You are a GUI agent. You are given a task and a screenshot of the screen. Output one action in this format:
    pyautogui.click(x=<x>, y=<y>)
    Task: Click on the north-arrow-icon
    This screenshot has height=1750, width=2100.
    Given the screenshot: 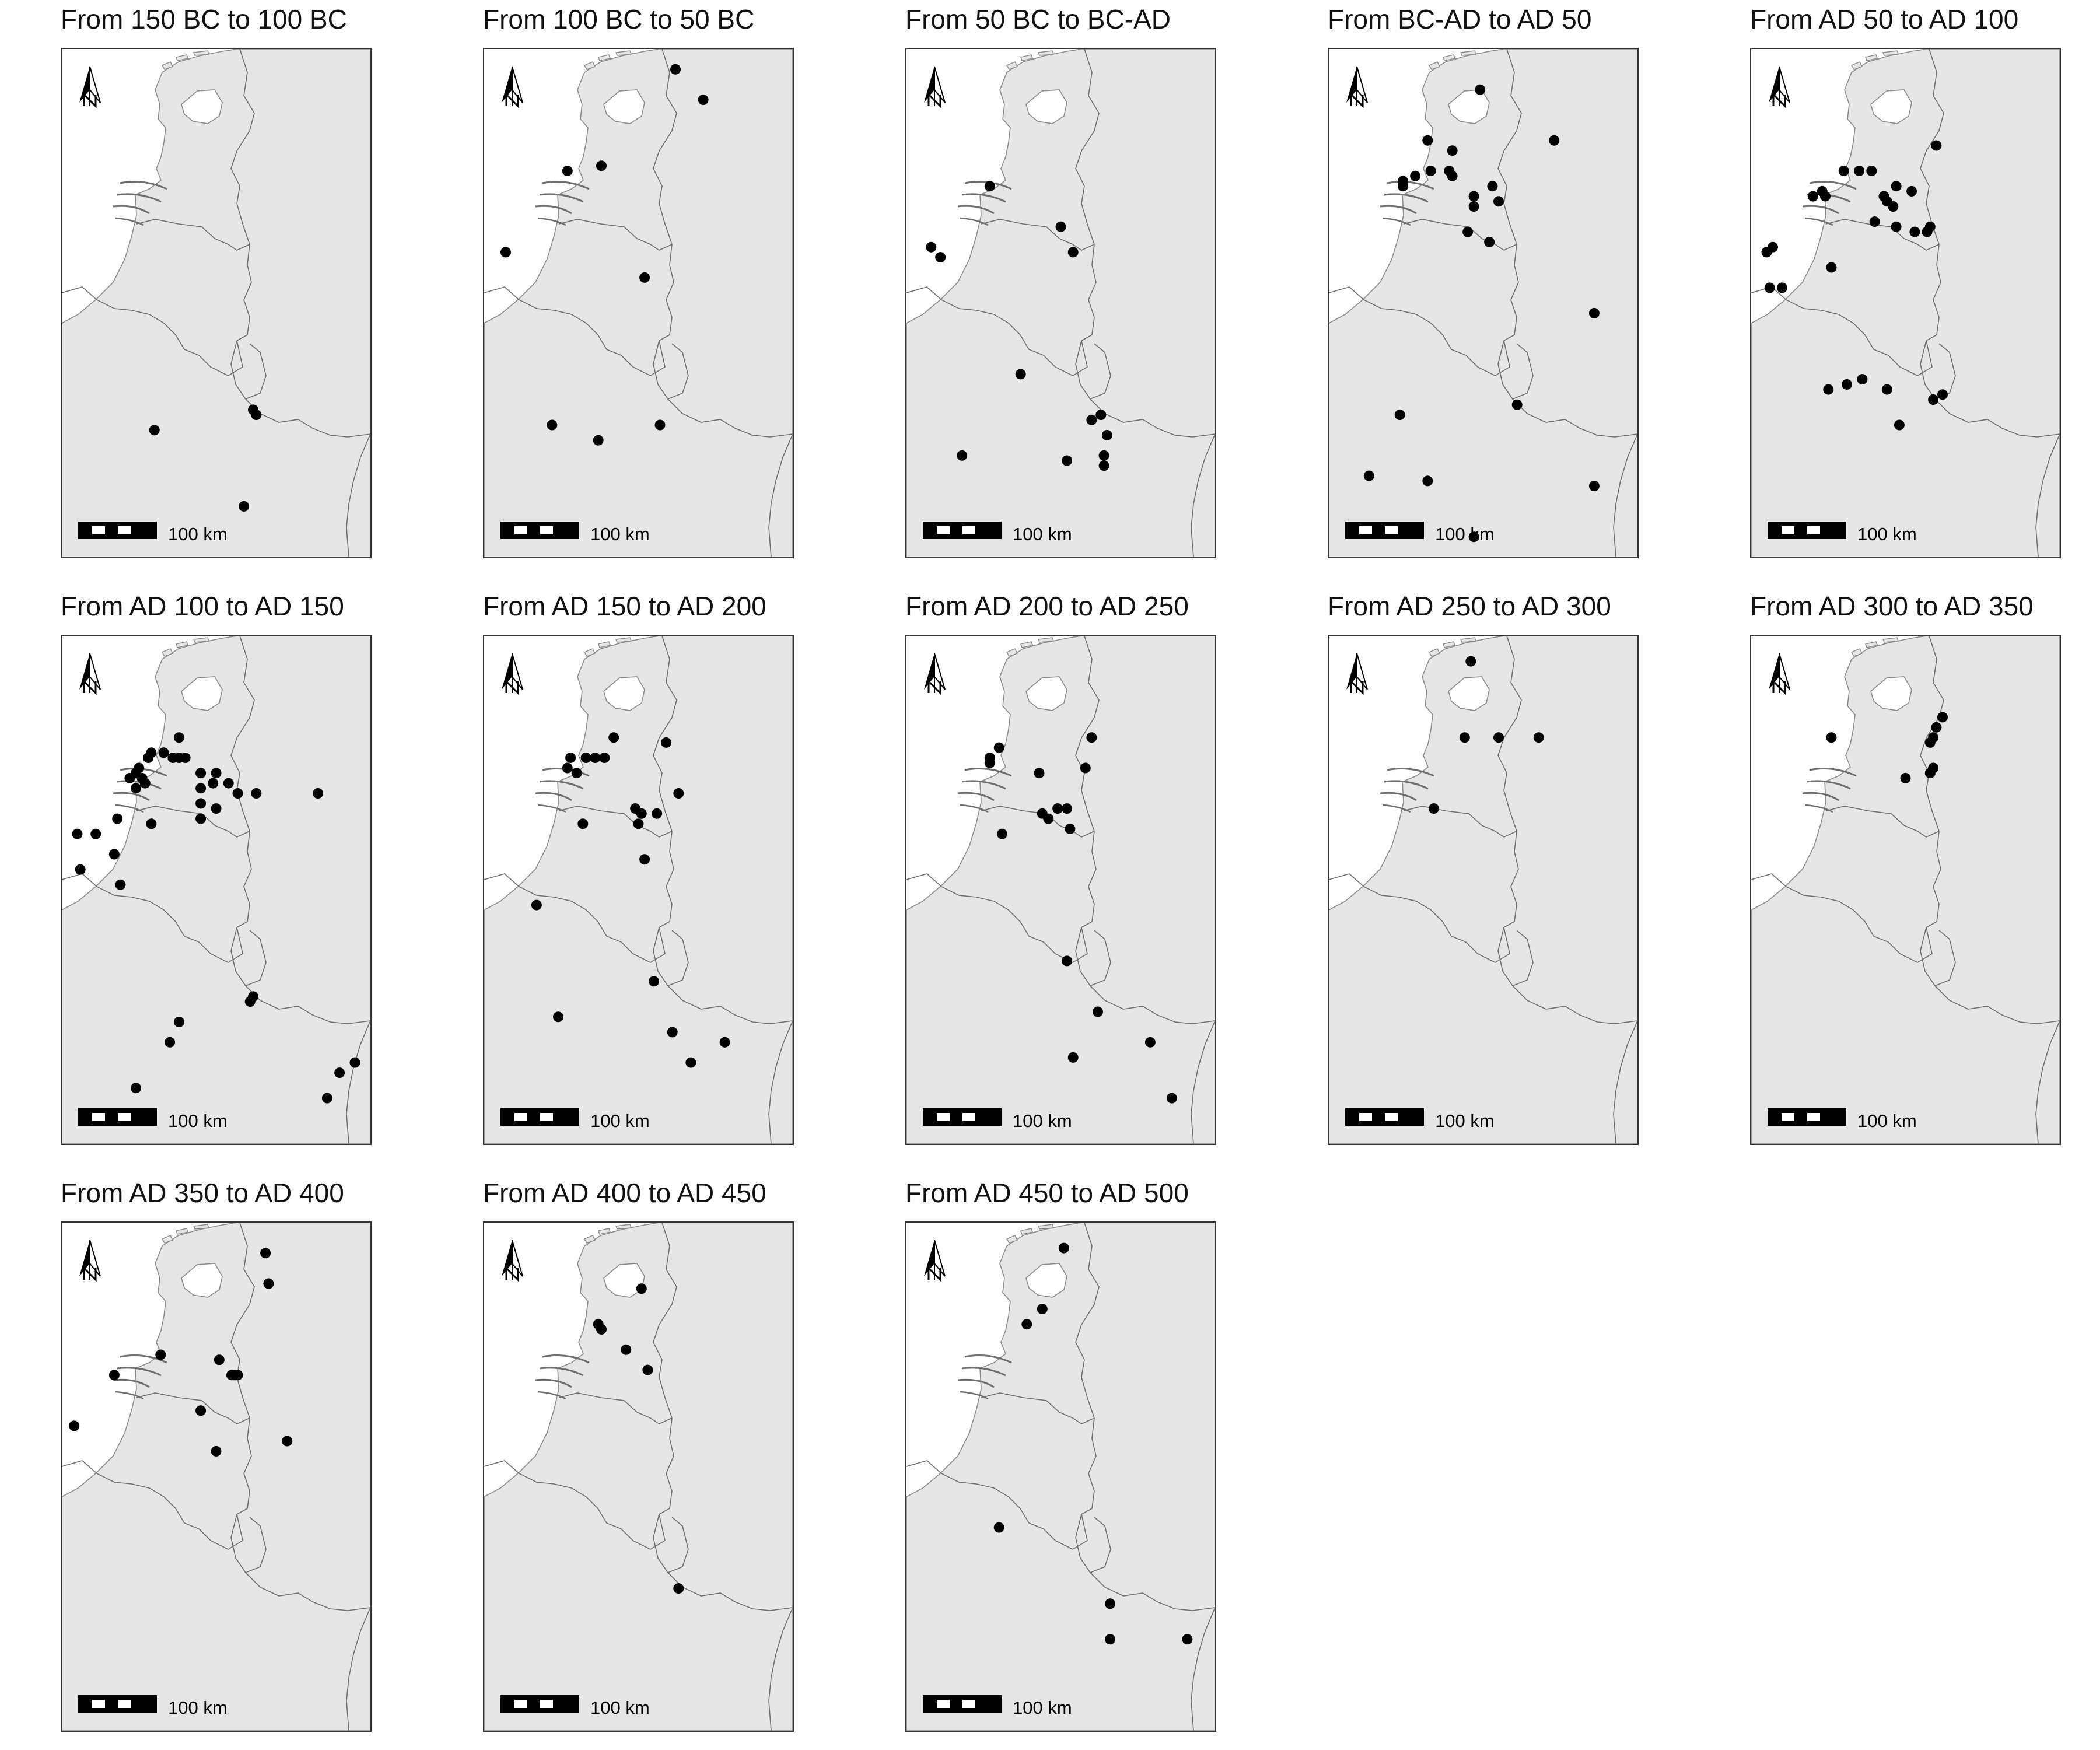 What is the action you would take?
    pyautogui.click(x=512, y=1261)
    